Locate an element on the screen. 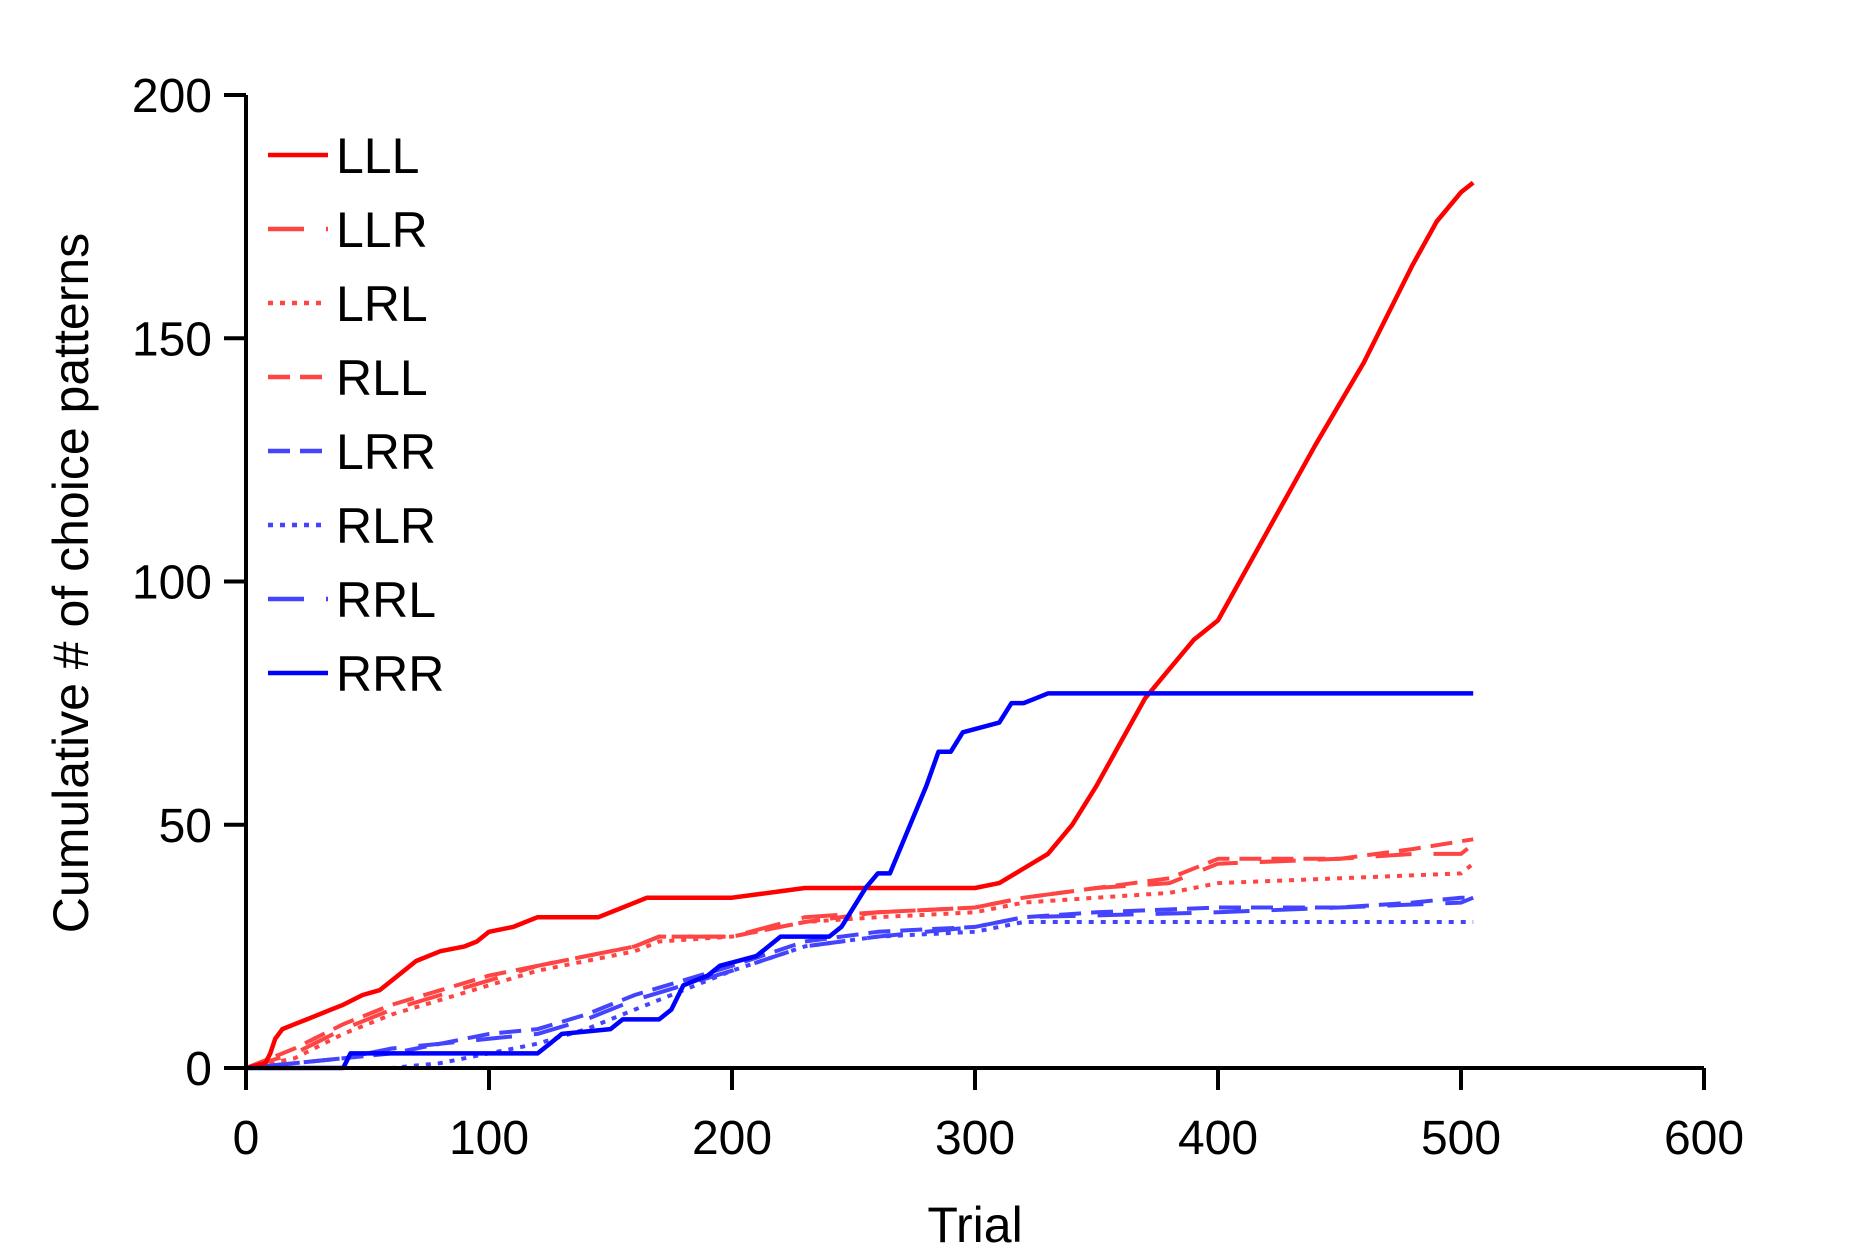 The width and height of the screenshot is (1875, 1250). legend-label-lrl: LRL is located at coordinates (382, 304).